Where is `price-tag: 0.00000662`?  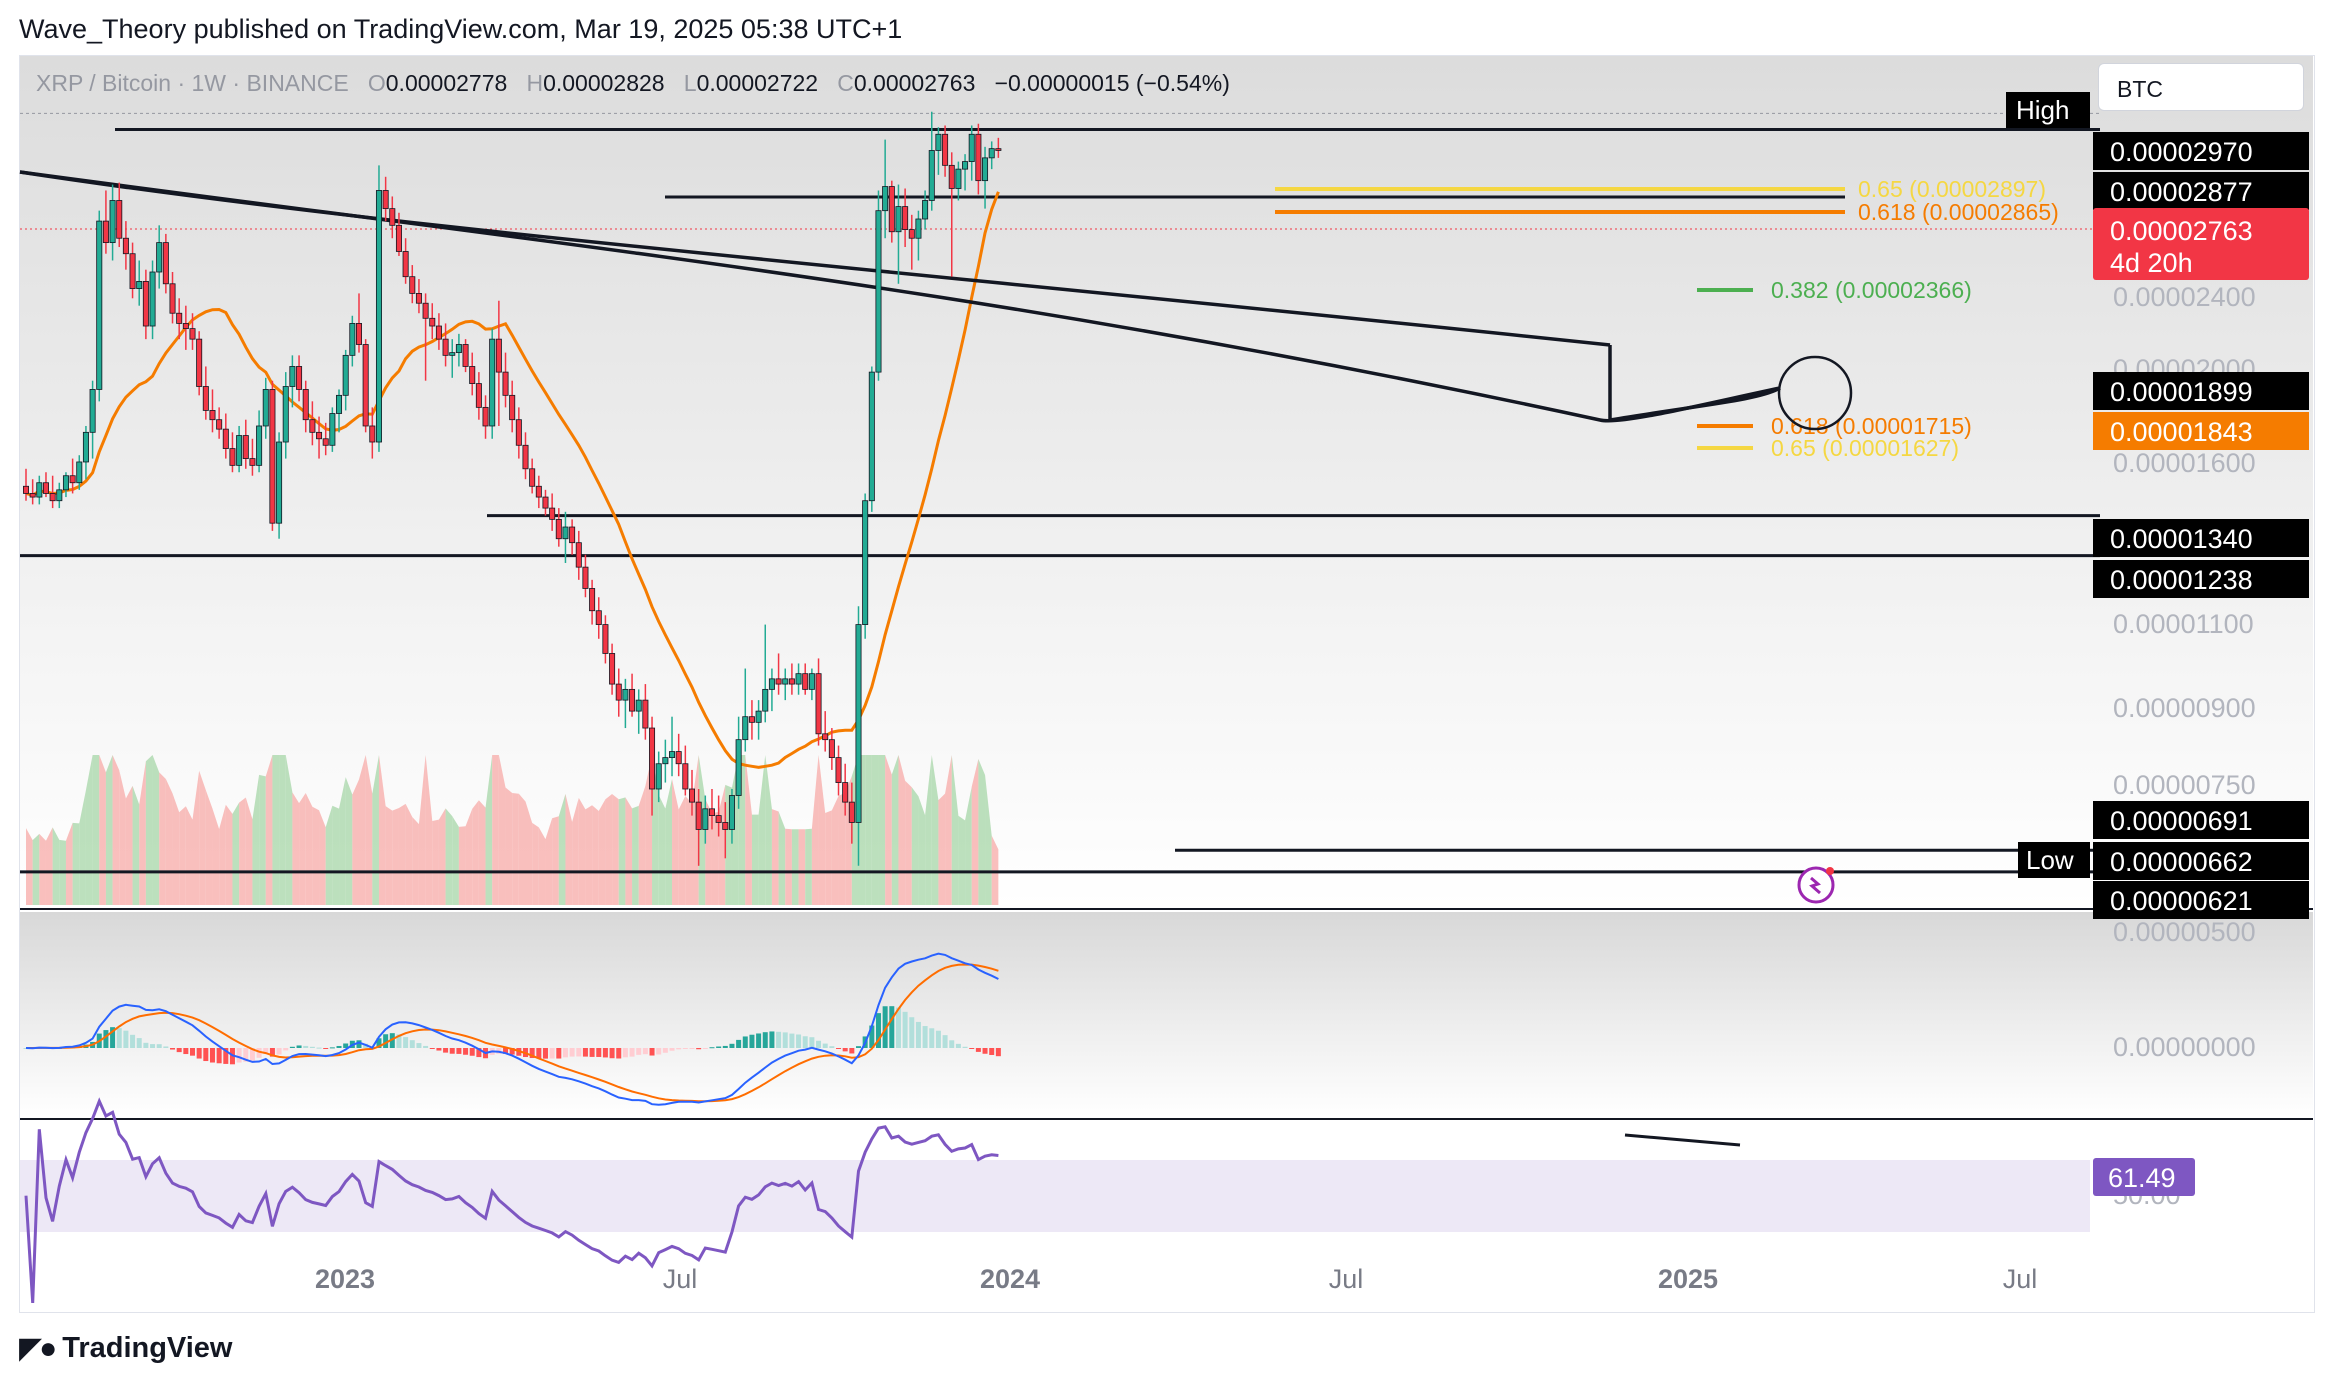 price-tag: 0.00000662 is located at coordinates (2201, 861).